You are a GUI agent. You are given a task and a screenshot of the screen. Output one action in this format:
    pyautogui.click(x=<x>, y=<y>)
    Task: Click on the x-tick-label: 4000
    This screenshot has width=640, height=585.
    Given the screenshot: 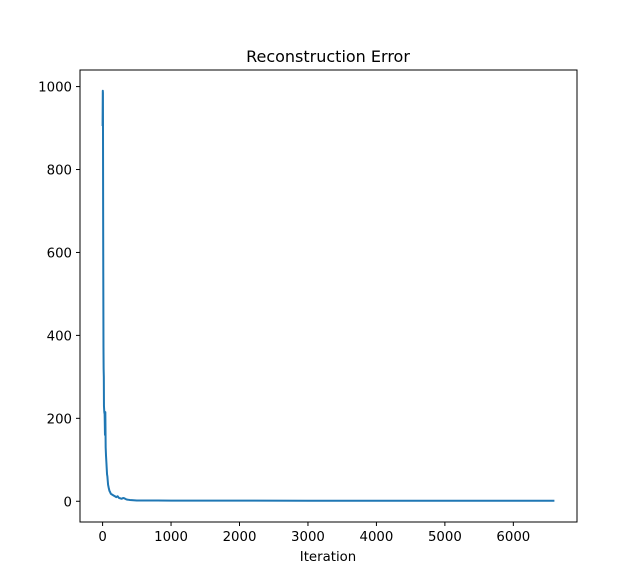 What is the action you would take?
    pyautogui.click(x=376, y=537)
    